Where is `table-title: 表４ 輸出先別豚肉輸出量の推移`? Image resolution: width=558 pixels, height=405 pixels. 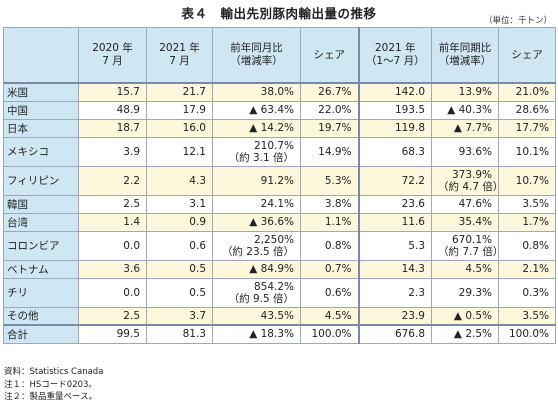 table-title: 表４ 輸出先別豚肉輸出量の推移 is located at coordinates (279, 13).